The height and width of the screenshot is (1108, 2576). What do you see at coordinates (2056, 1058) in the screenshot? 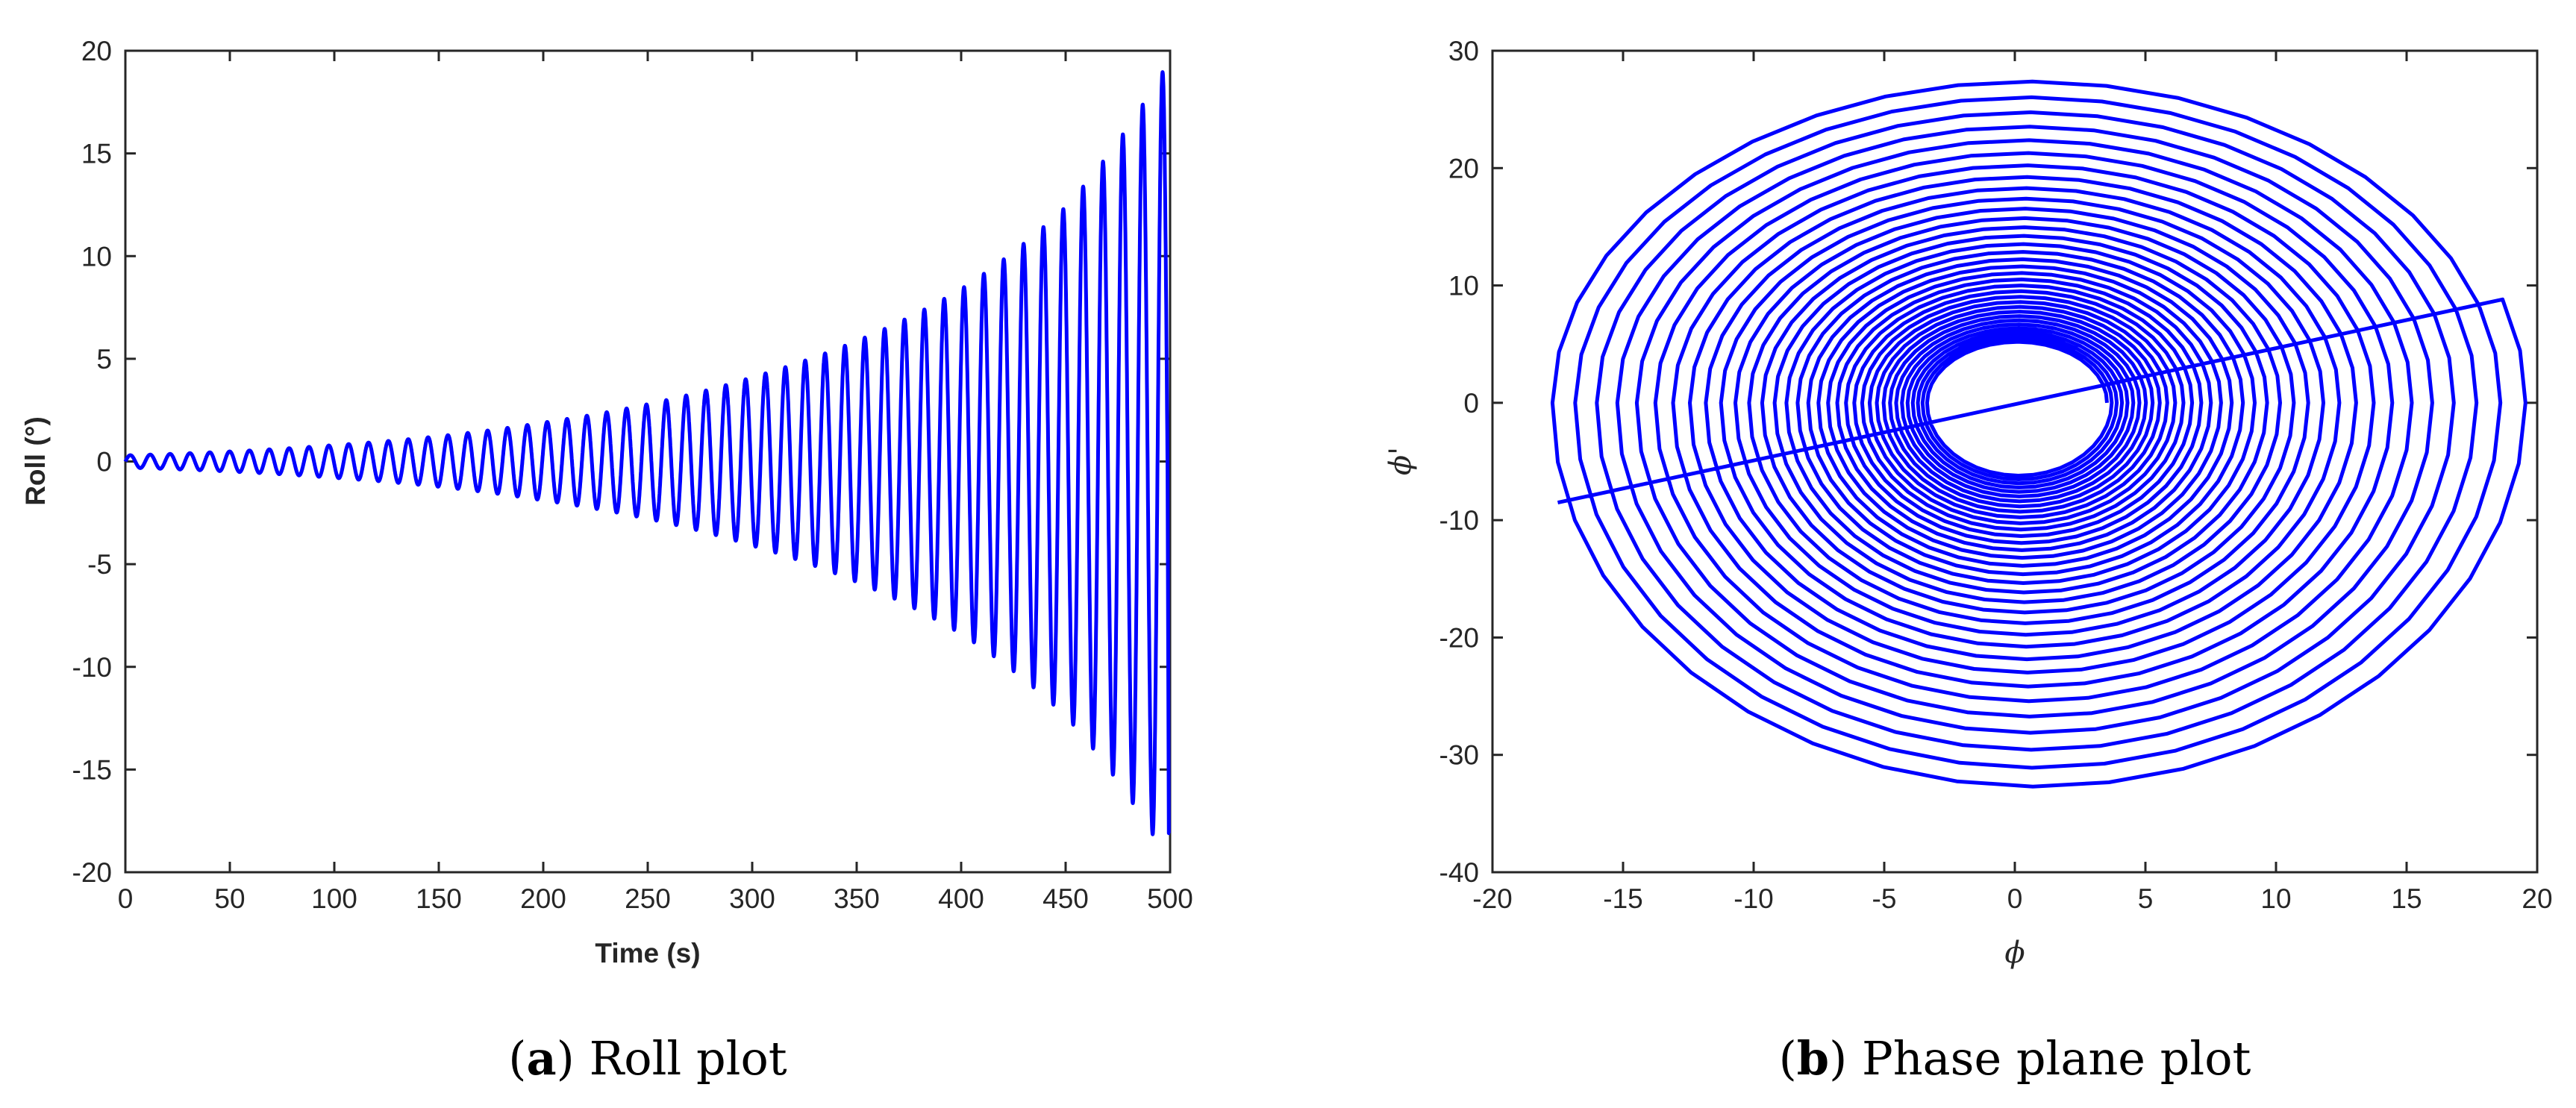
I see `caption-b-text: Phase plane plot` at bounding box center [2056, 1058].